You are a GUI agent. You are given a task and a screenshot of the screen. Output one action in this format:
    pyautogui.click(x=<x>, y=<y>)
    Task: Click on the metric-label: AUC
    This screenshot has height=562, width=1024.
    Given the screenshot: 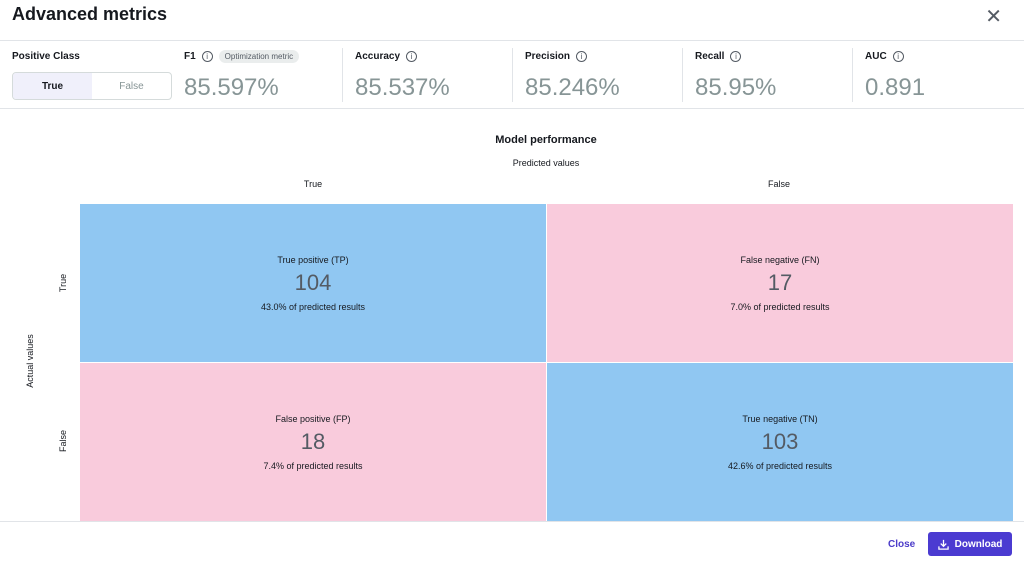 What is the action you would take?
    pyautogui.click(x=876, y=56)
    